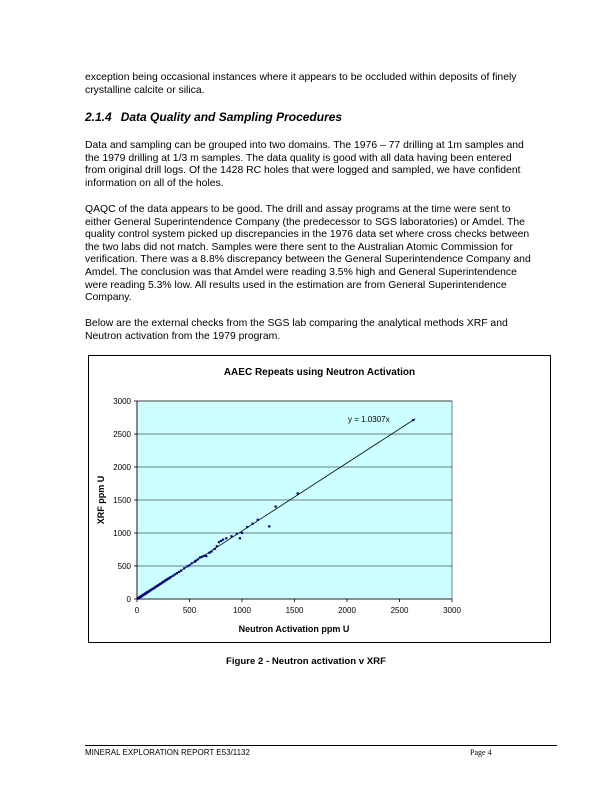  Describe the element at coordinates (481, 752) in the screenshot. I see `footer-page-number: Page 4` at that location.